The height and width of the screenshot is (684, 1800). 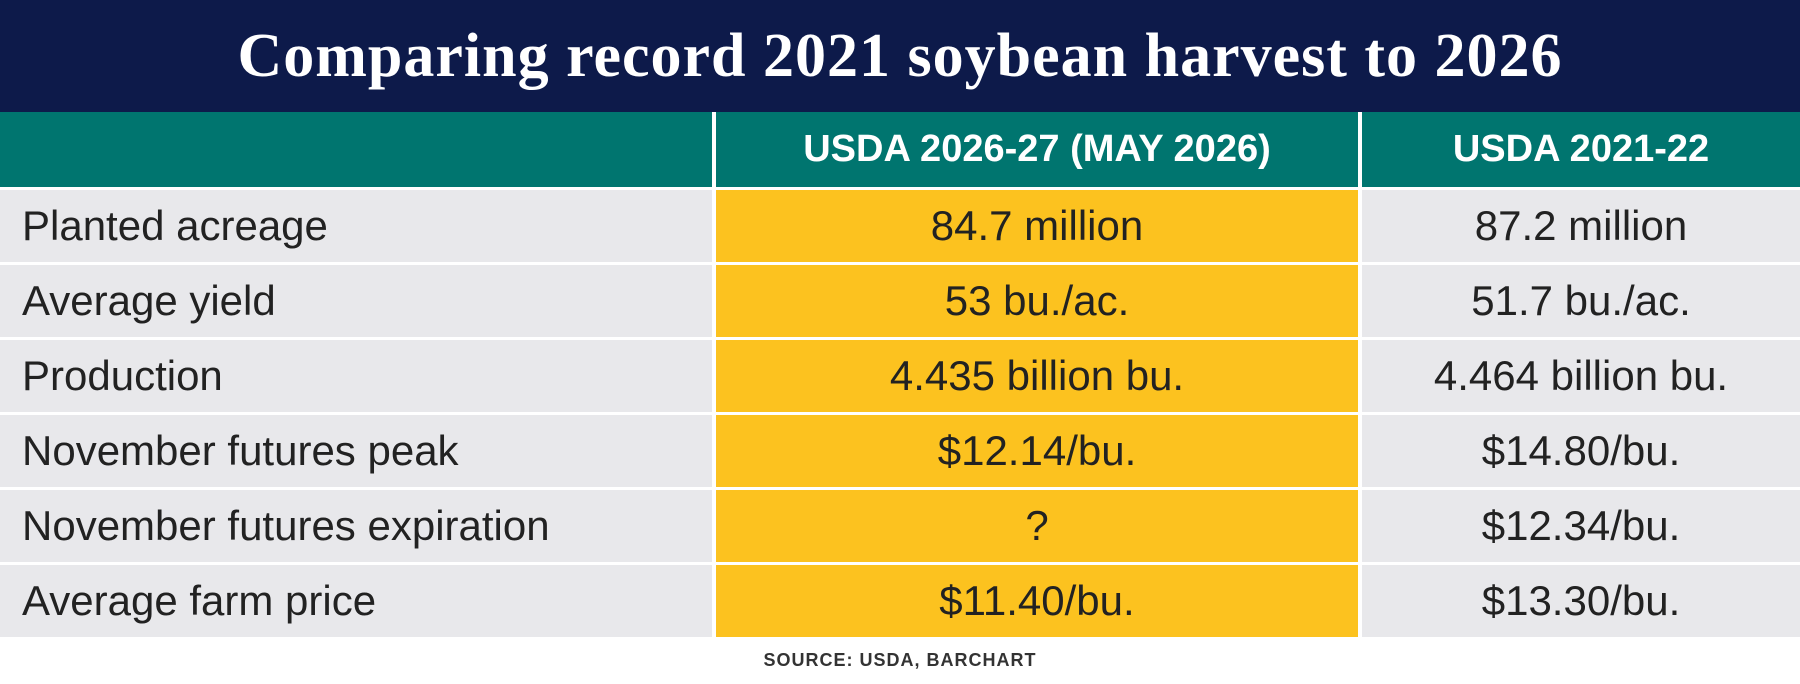 I want to click on cell: $12.34/bu., so click(x=1581, y=526).